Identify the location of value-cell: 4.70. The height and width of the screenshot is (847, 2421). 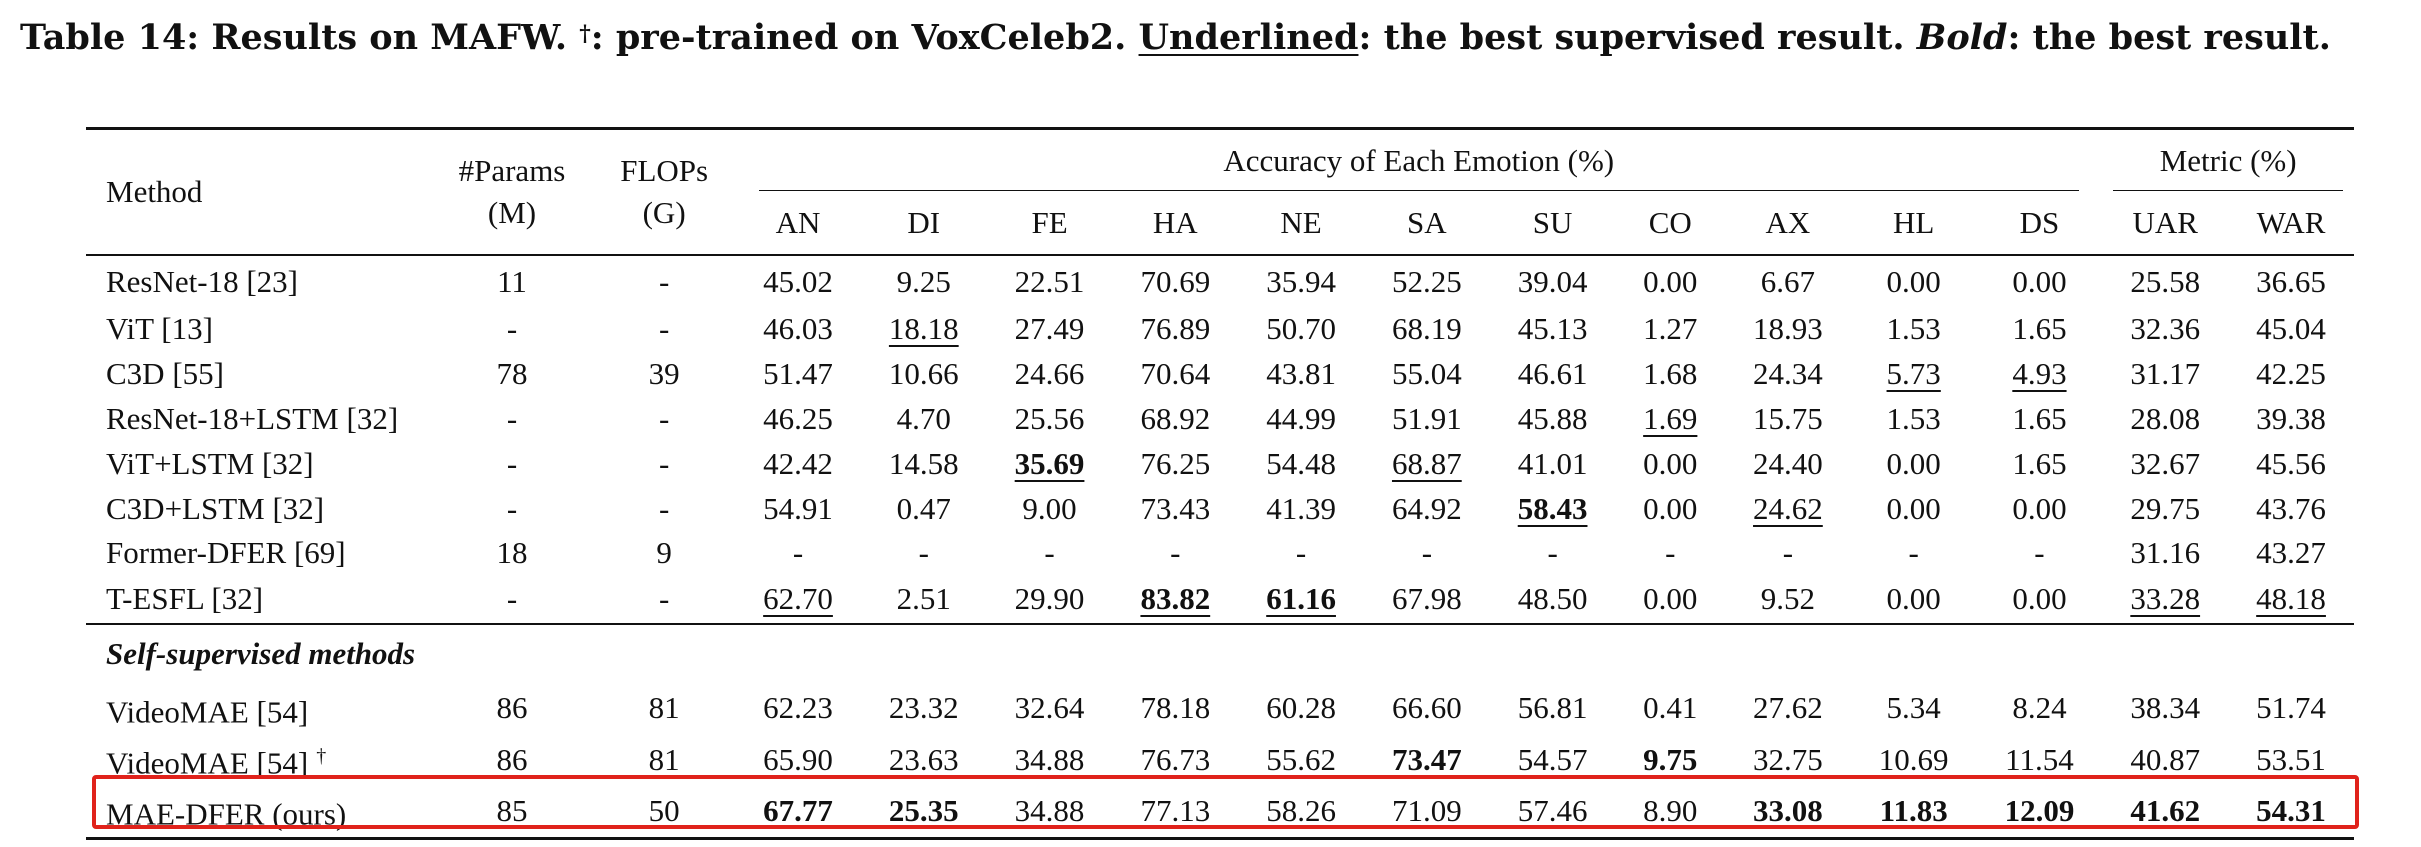
(924, 419).